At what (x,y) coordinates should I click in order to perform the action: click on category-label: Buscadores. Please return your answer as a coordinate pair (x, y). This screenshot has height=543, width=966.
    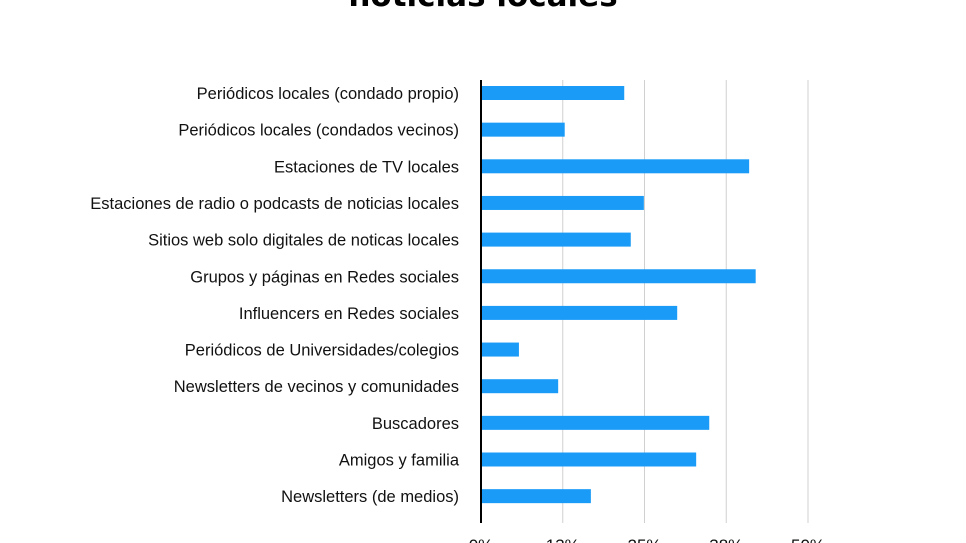
    Looking at the image, I should click on (415, 424).